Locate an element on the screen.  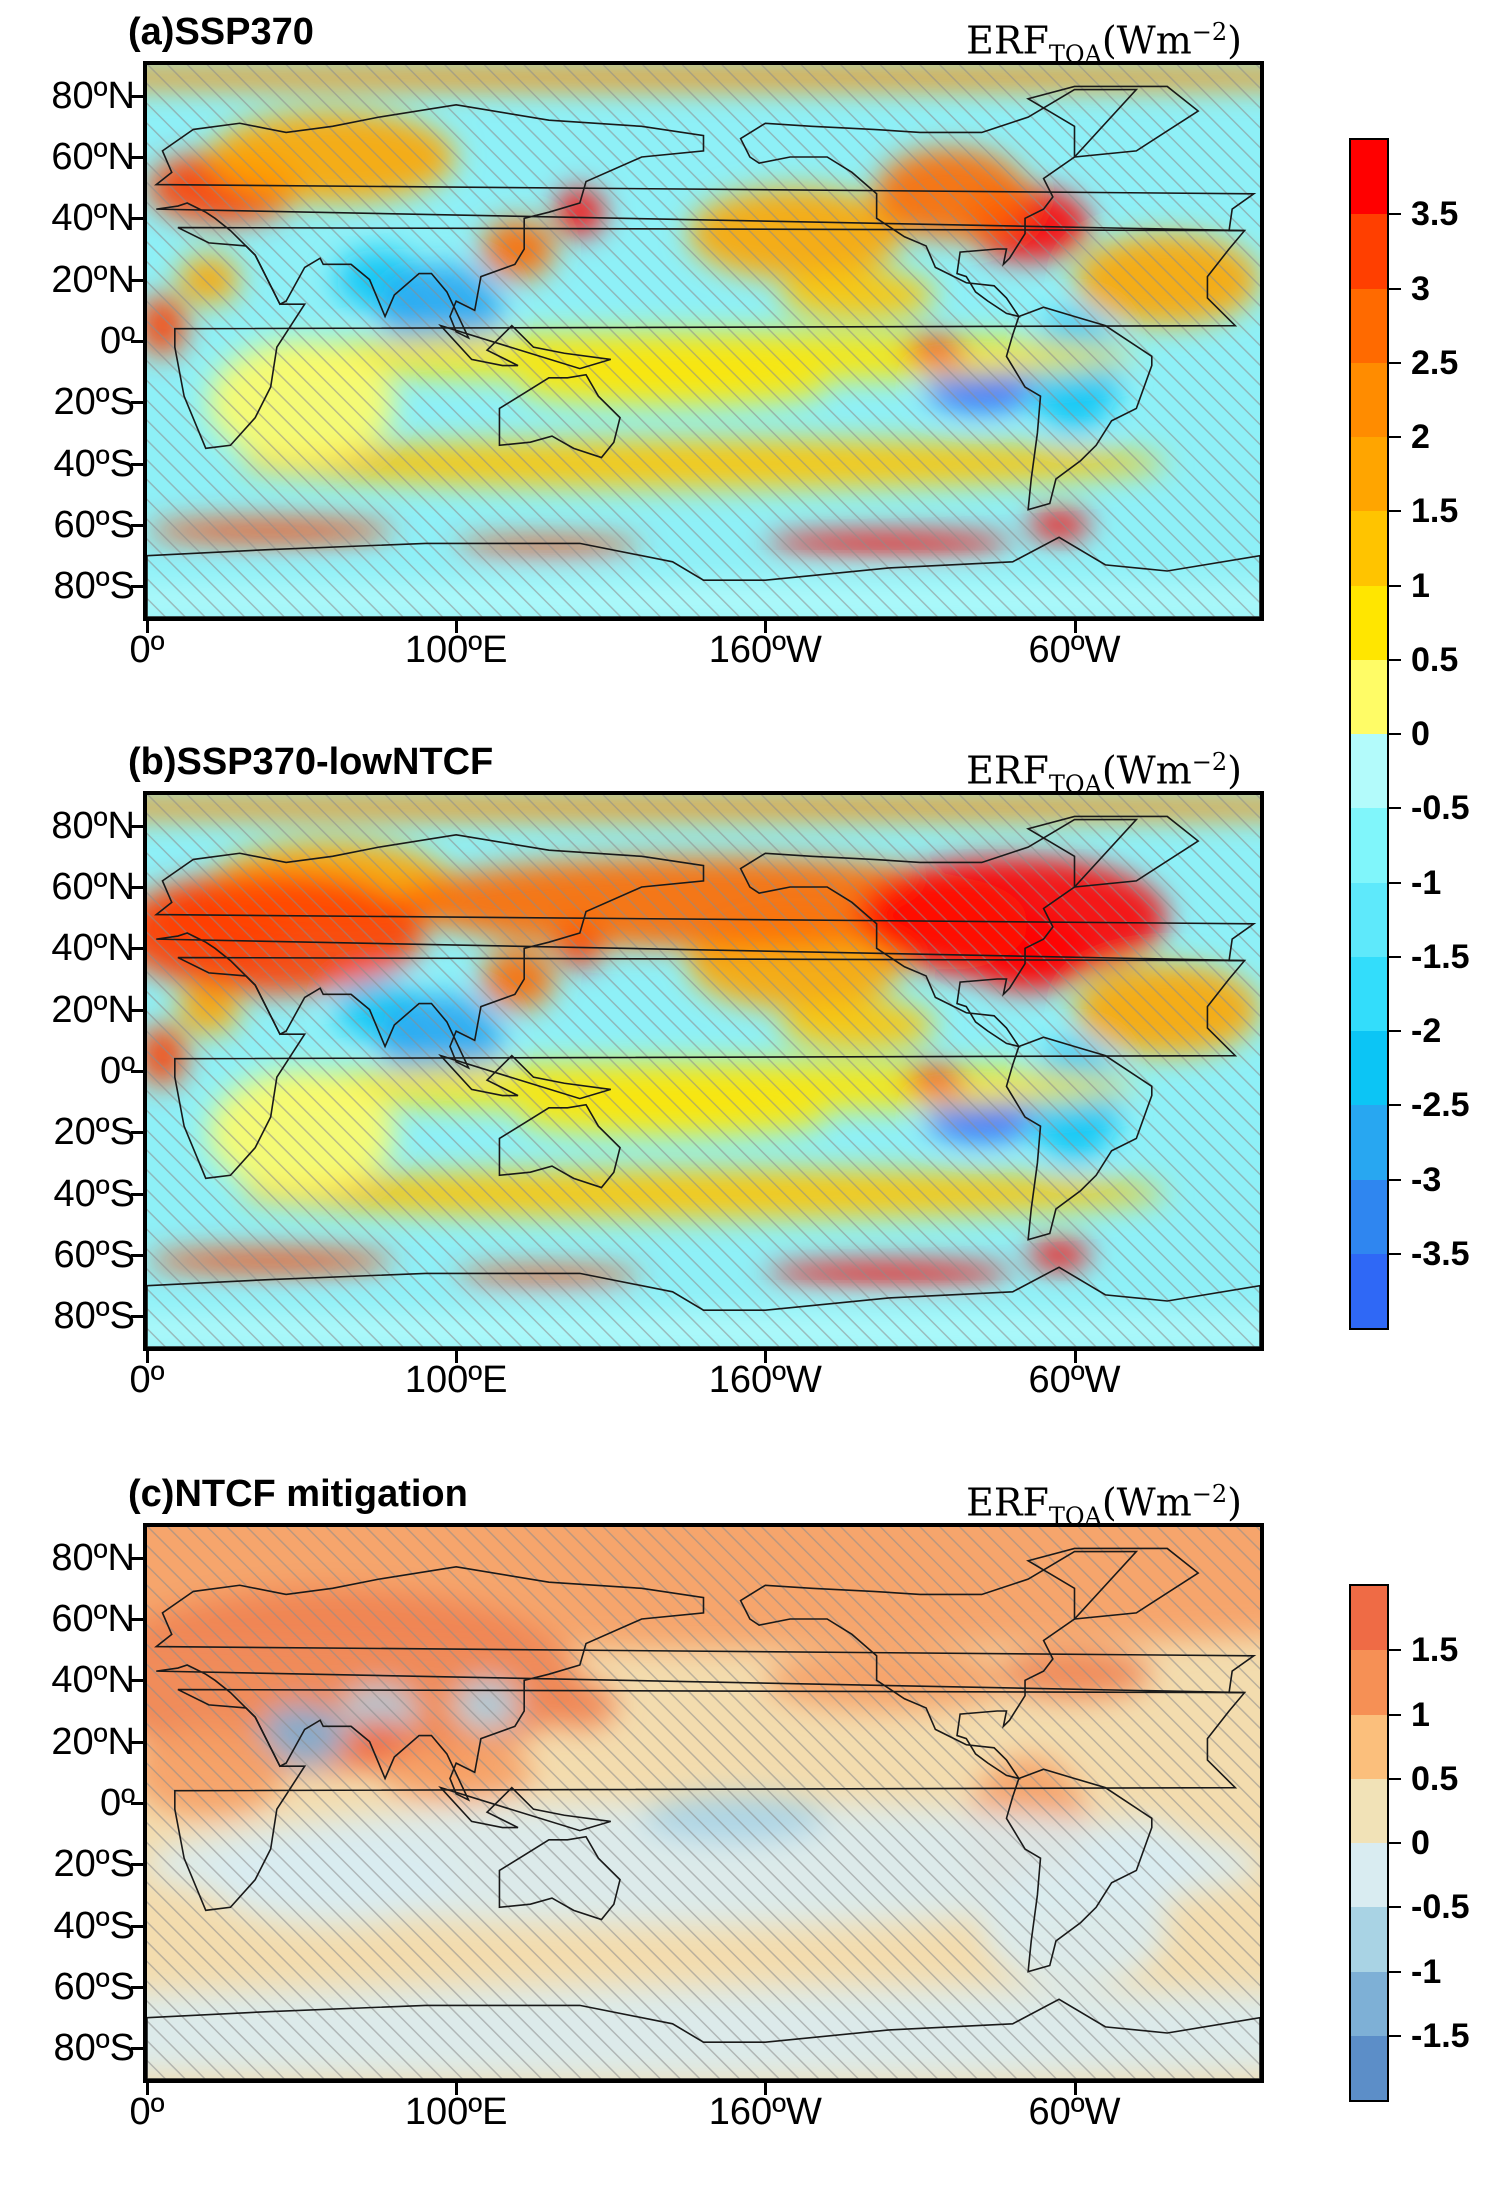
colorbar-tick-label: 3 is located at coordinates (1420, 288).